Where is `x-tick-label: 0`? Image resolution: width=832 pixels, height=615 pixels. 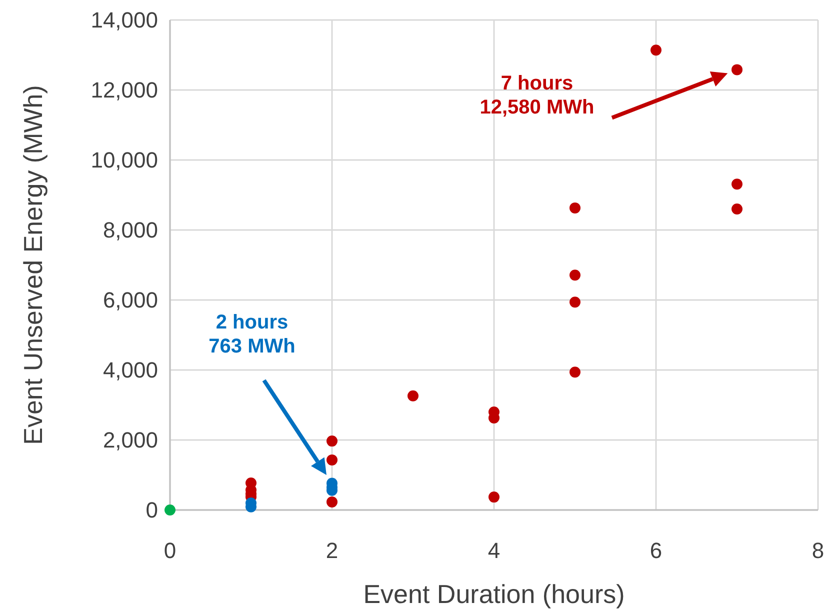 x-tick-label: 0 is located at coordinates (170, 550).